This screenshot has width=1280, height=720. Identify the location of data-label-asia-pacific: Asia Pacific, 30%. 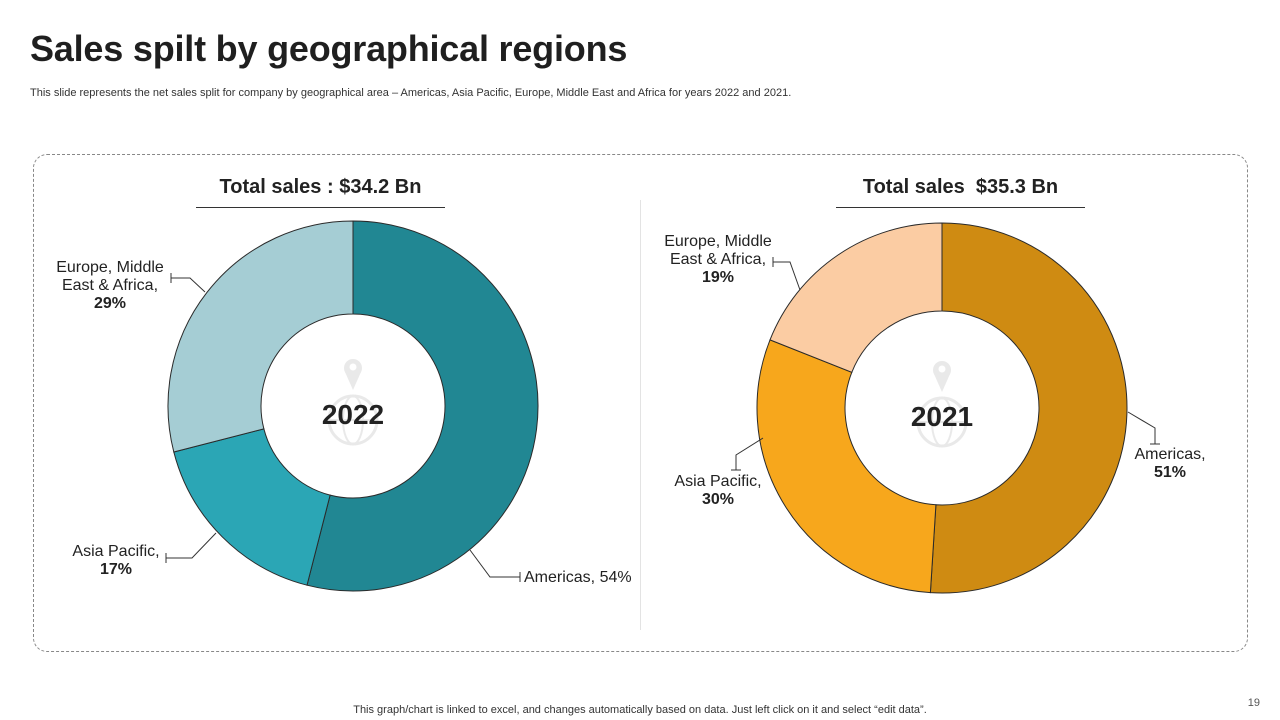
(717, 490).